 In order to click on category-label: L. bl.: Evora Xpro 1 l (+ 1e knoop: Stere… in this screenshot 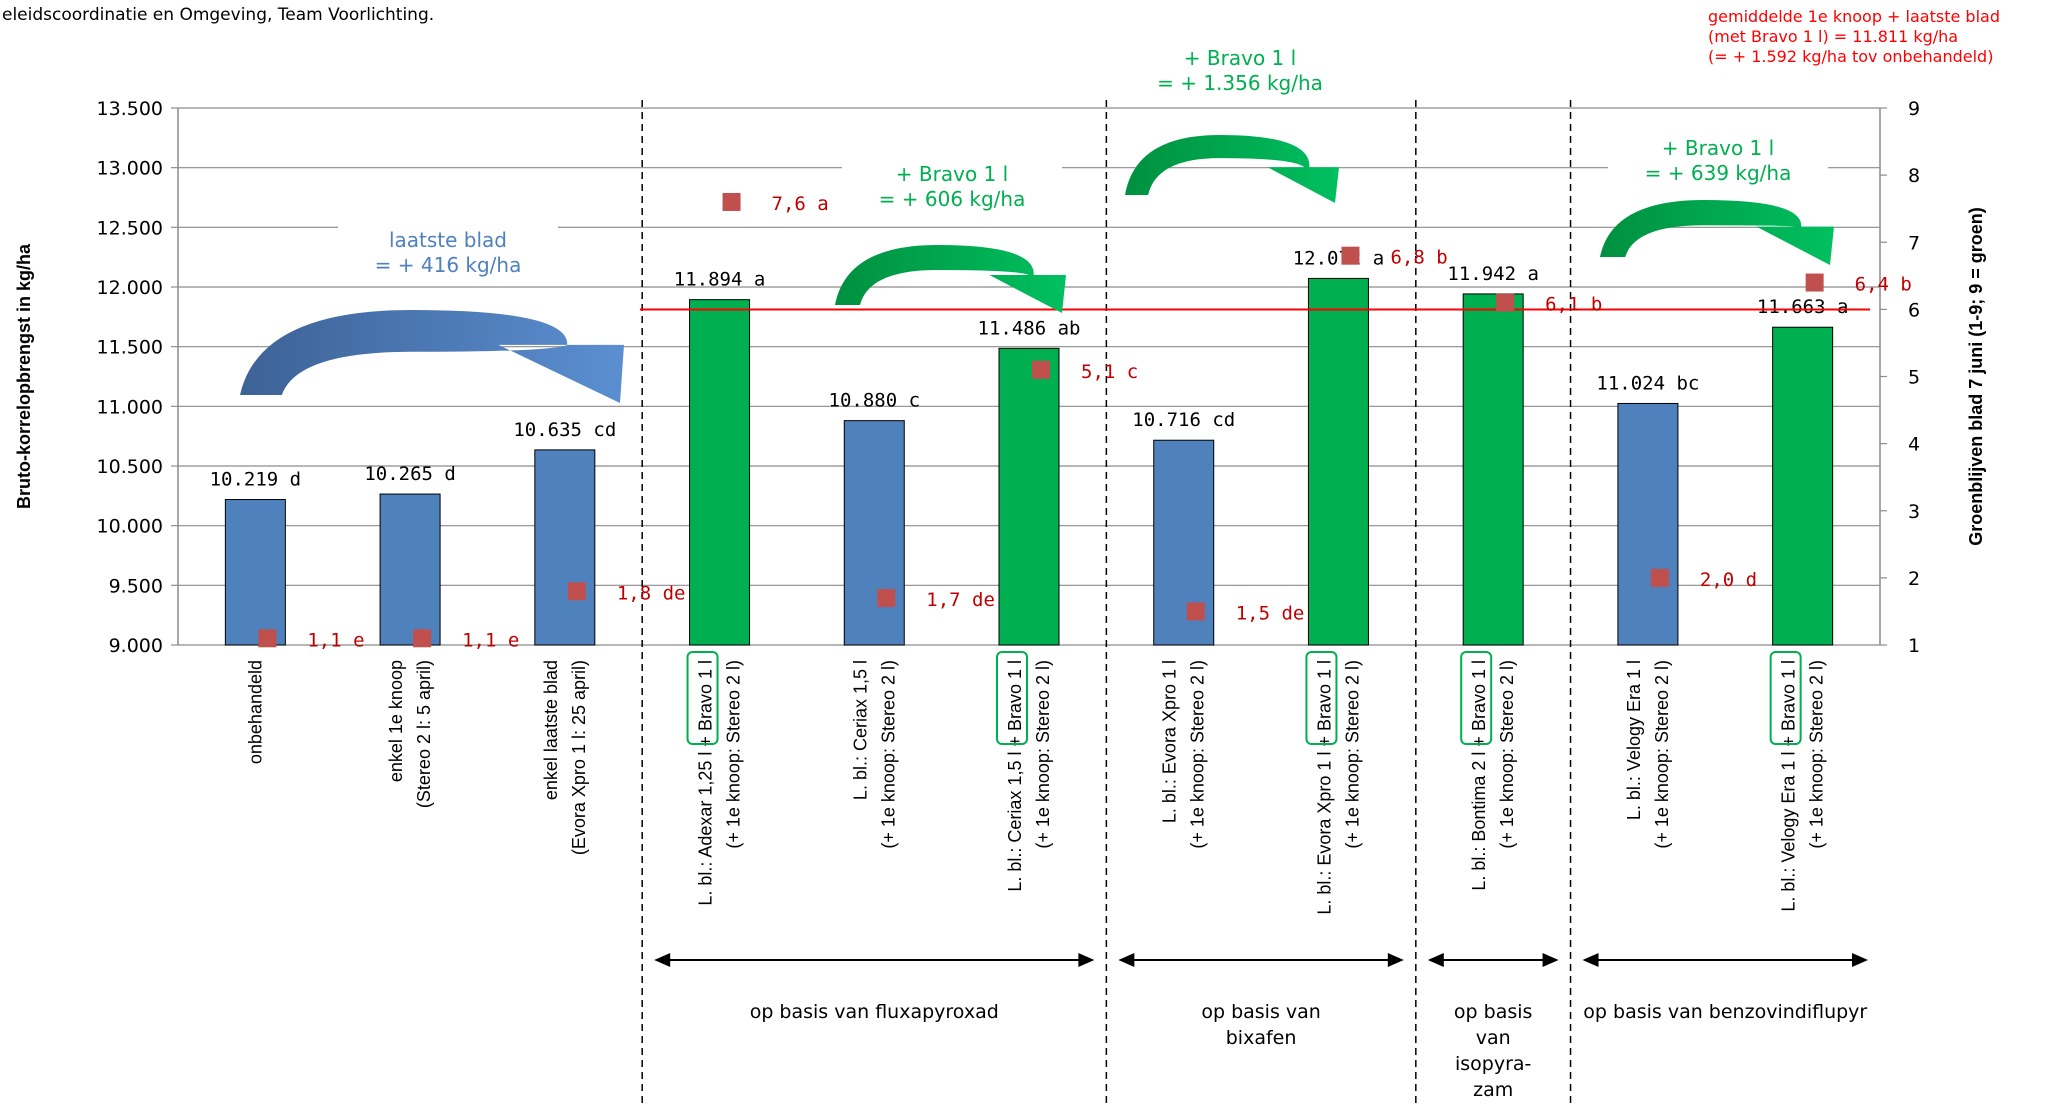, I will do `click(1184, 754)`.